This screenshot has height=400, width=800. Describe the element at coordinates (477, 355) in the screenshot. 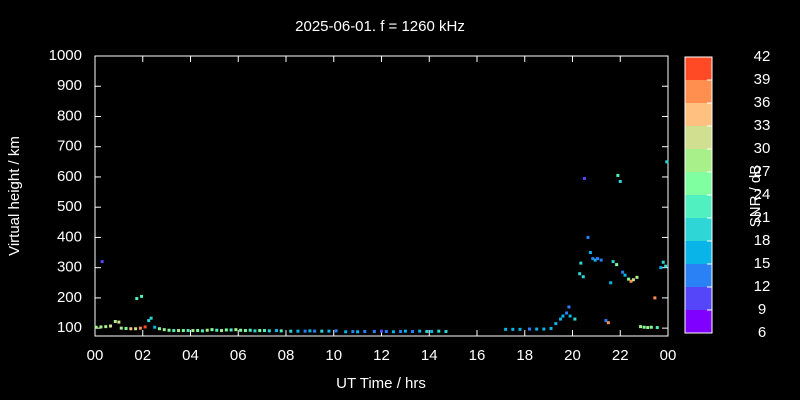

I see `x-tick-label: 16` at that location.